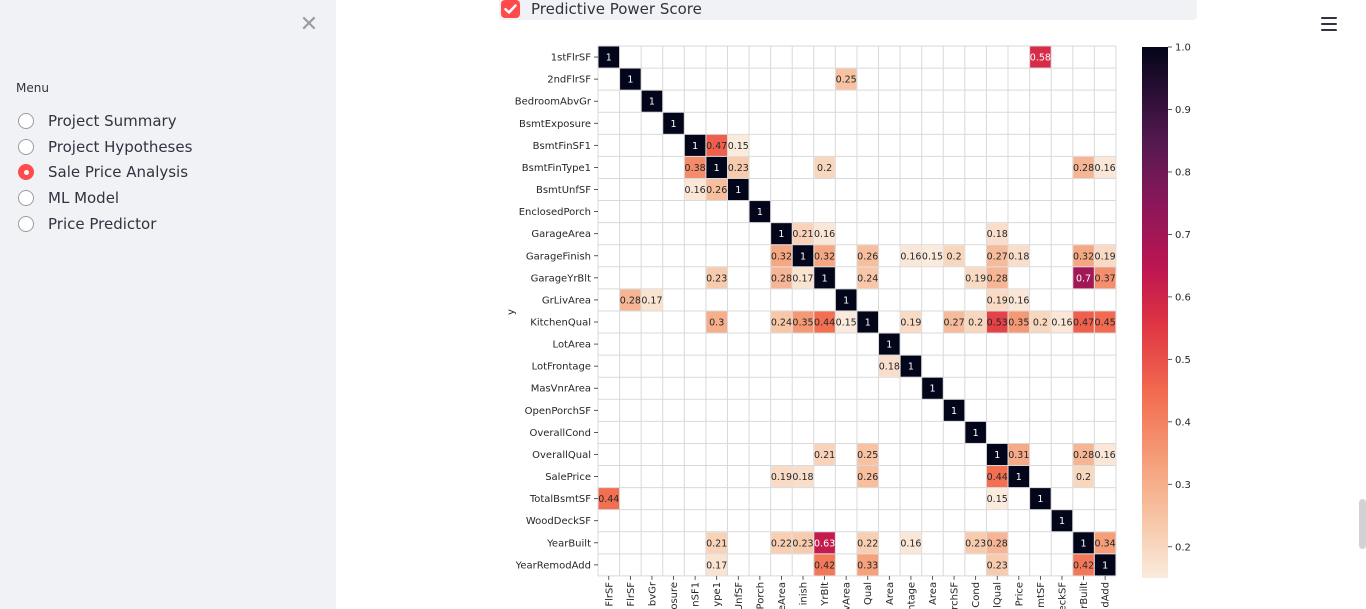 This screenshot has width=1366, height=609. What do you see at coordinates (120, 146) in the screenshot?
I see `menu-option-label: Project Hypotheses` at bounding box center [120, 146].